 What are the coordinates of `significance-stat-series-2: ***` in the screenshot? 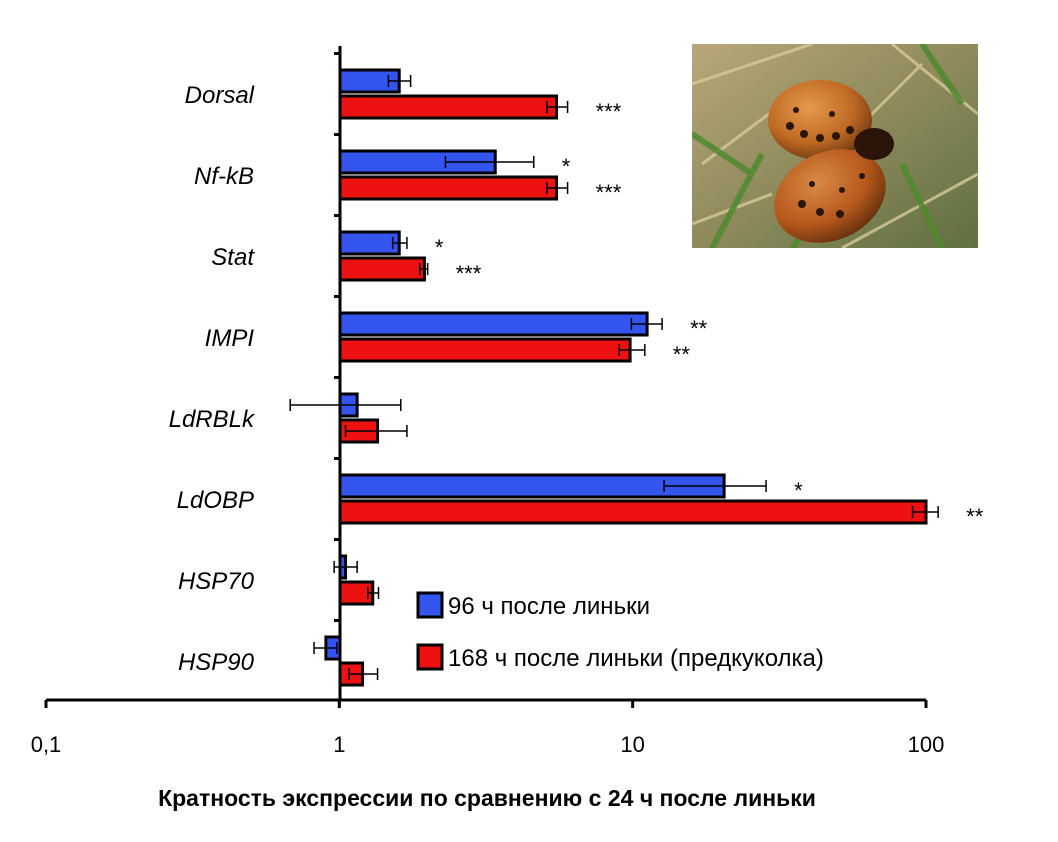 It's located at (469, 273).